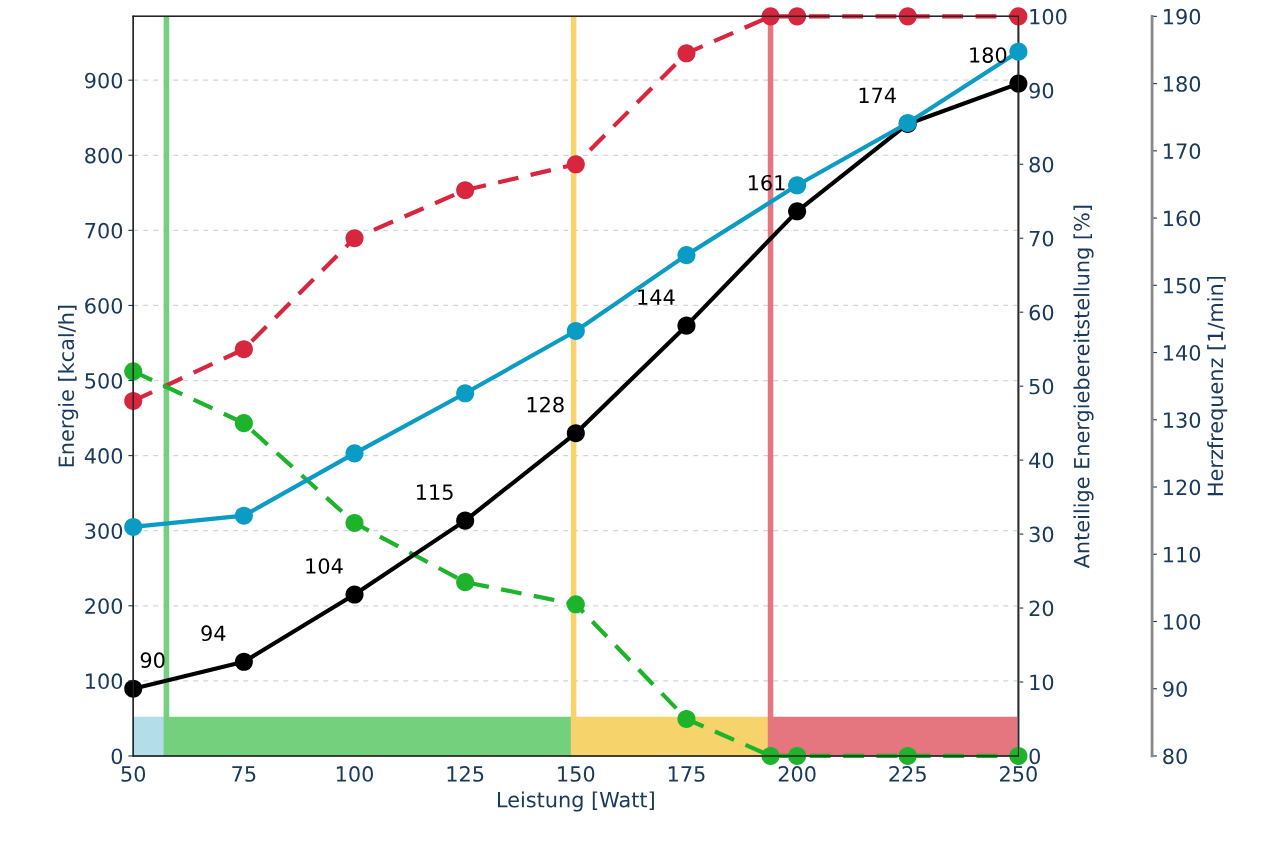  I want to click on y2-tick-label: 0, so click(1034, 756).